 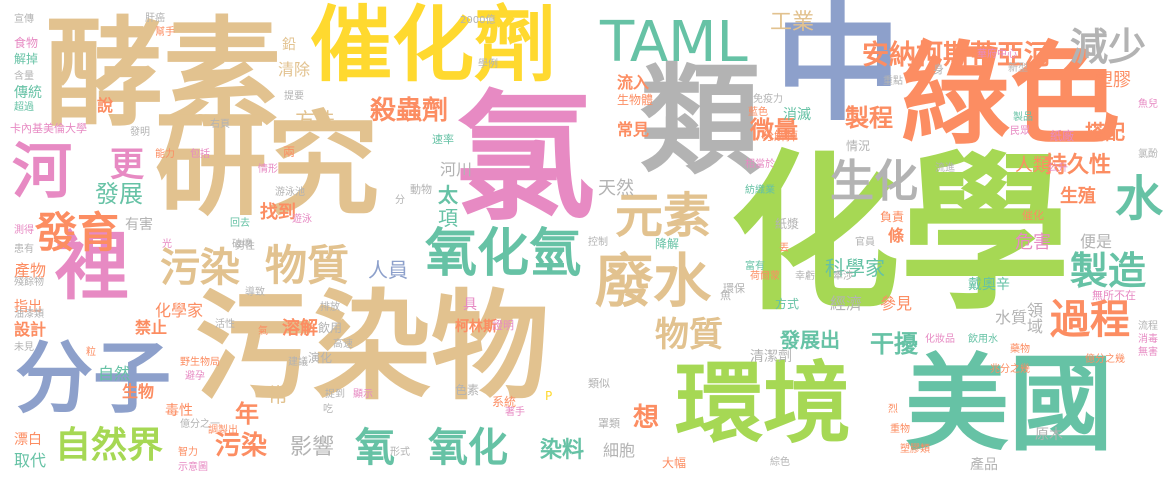 I want to click on word: 證明, so click(x=503, y=325).